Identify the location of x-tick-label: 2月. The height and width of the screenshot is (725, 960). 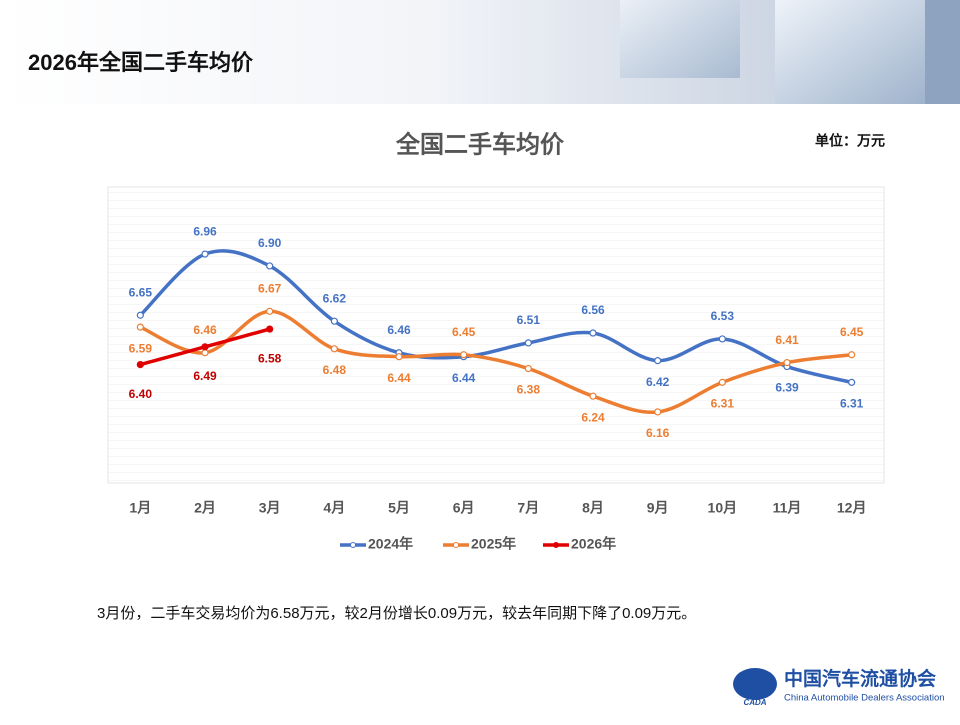
(205, 508).